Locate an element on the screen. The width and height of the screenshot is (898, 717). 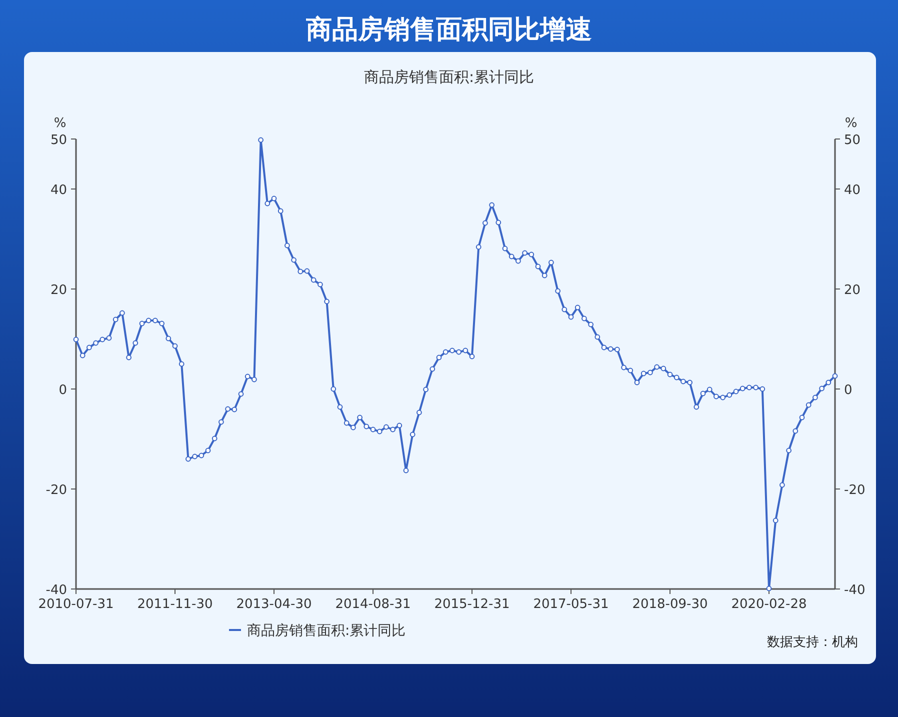
y2-tick-label: 20 is located at coordinates (852, 290).